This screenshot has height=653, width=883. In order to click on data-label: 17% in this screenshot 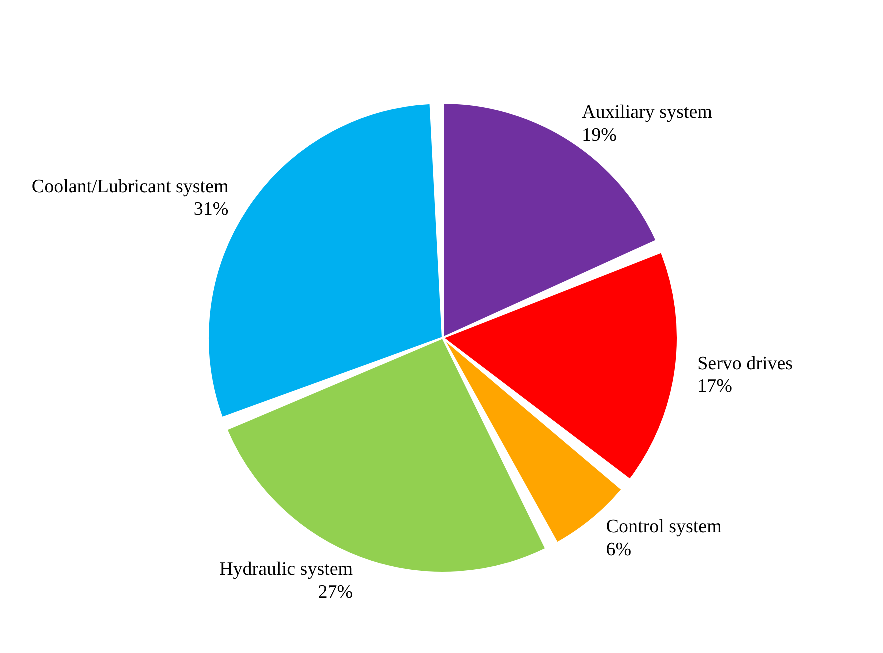, I will do `click(715, 387)`.